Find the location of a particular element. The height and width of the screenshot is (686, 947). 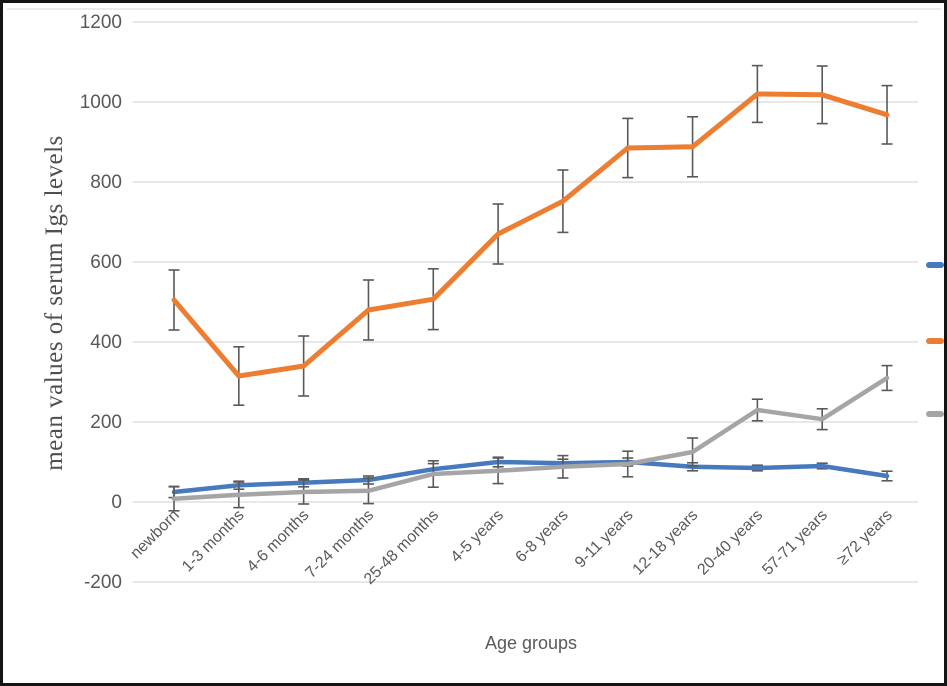

y-tick-label: 600 is located at coordinates (106, 262).